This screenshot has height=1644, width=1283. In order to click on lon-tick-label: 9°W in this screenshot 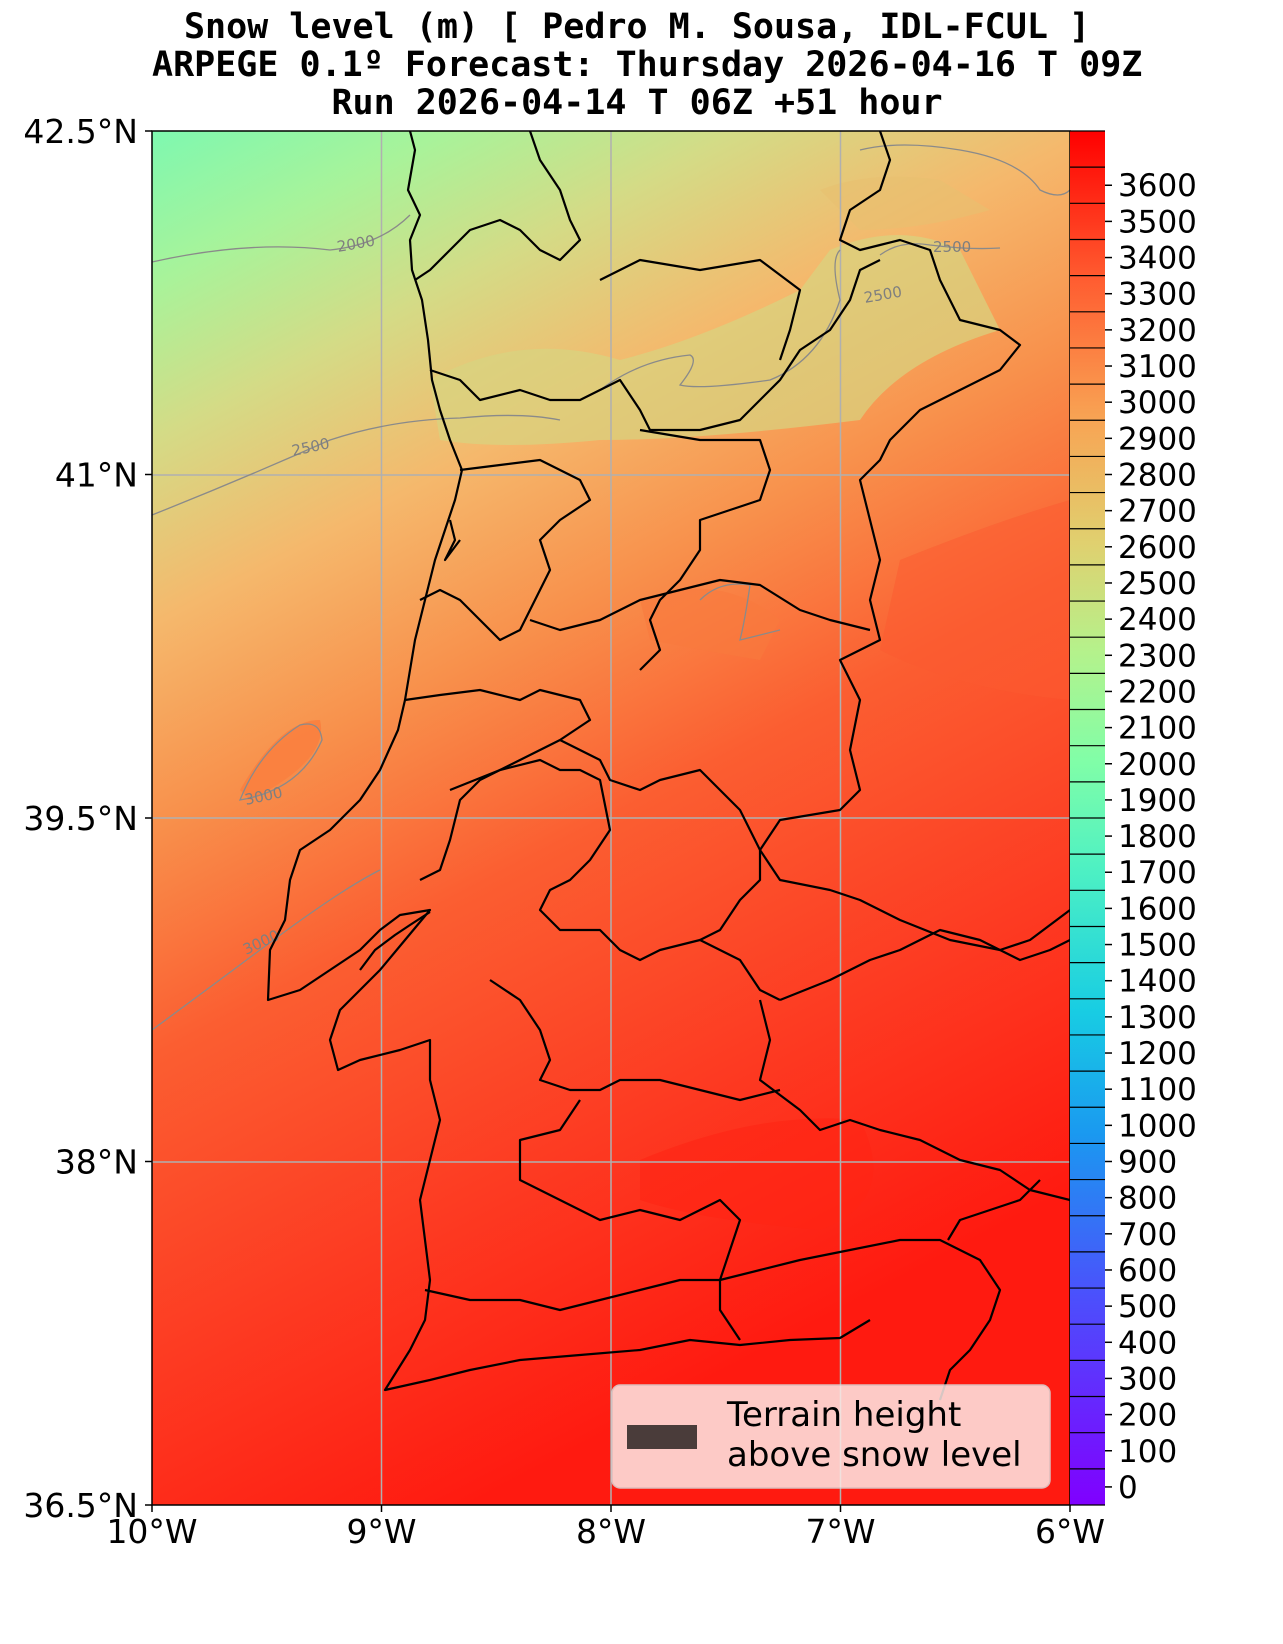, I will do `click(381, 1531)`.